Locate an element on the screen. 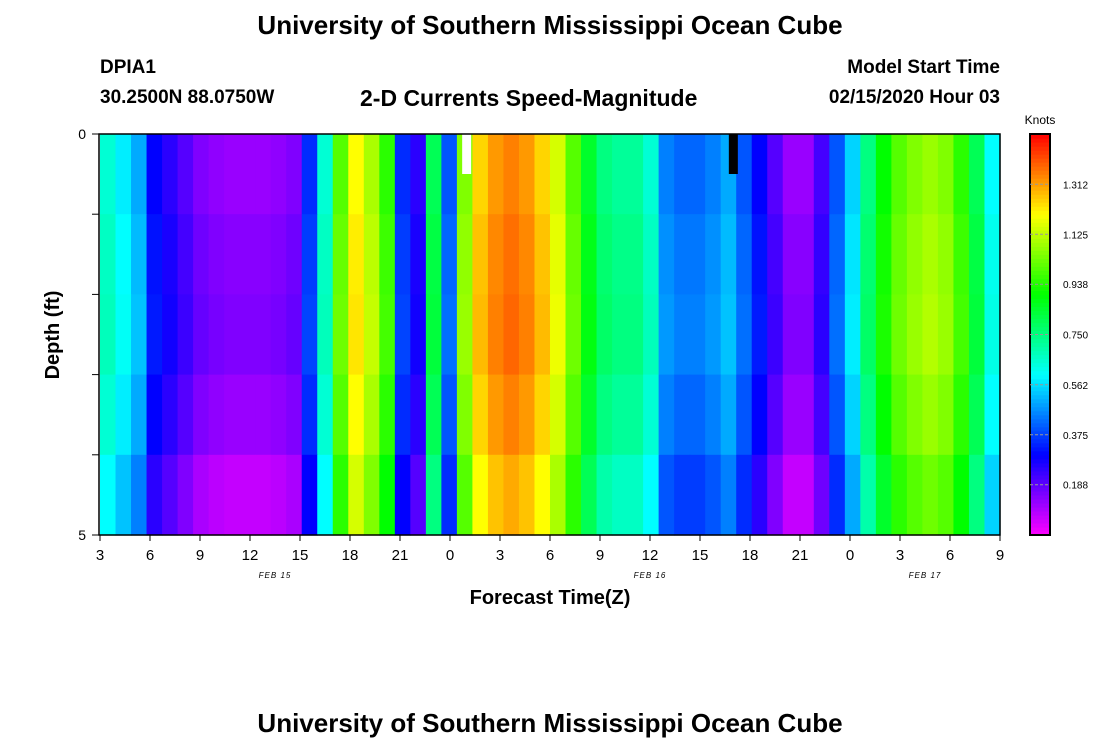 This screenshot has width=1100, height=750. colorbar-tick-label: 0.750 is located at coordinates (1075, 336).